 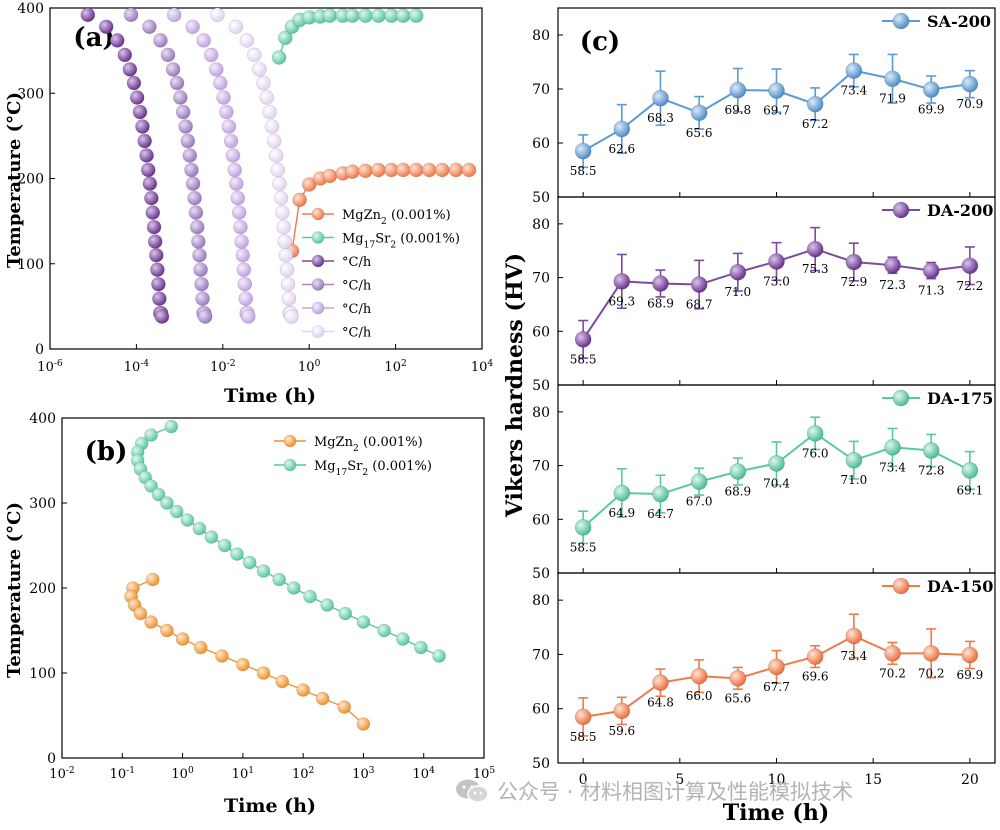 I want to click on panel-c-data-label: 69.7, so click(x=776, y=111).